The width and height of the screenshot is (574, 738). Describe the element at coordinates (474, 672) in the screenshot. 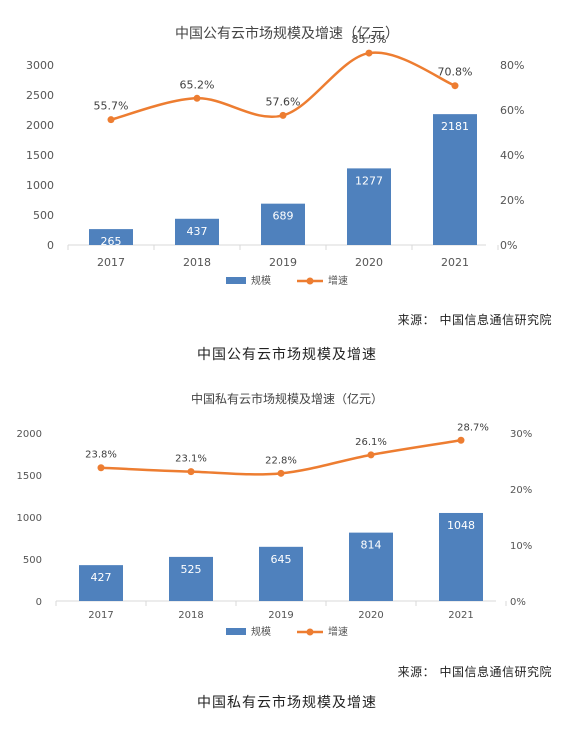

I see `source-note-private: 来源： 中国信息通信研究院` at that location.